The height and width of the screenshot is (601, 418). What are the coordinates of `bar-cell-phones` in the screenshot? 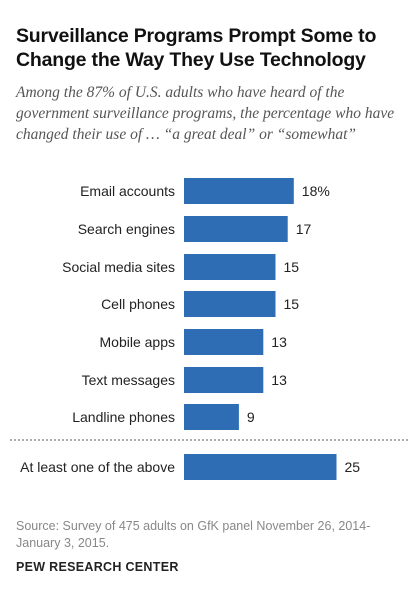 It's located at (230, 304).